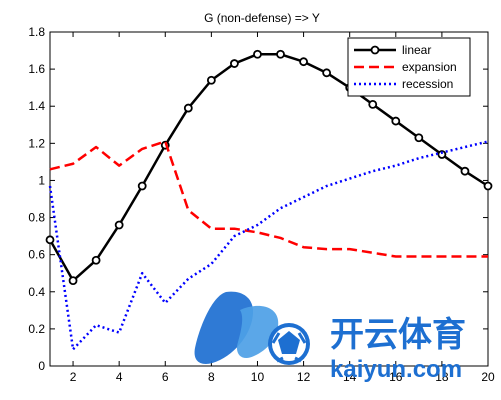  Describe the element at coordinates (119, 377) in the screenshot. I see `x-tick-label: 4` at that location.